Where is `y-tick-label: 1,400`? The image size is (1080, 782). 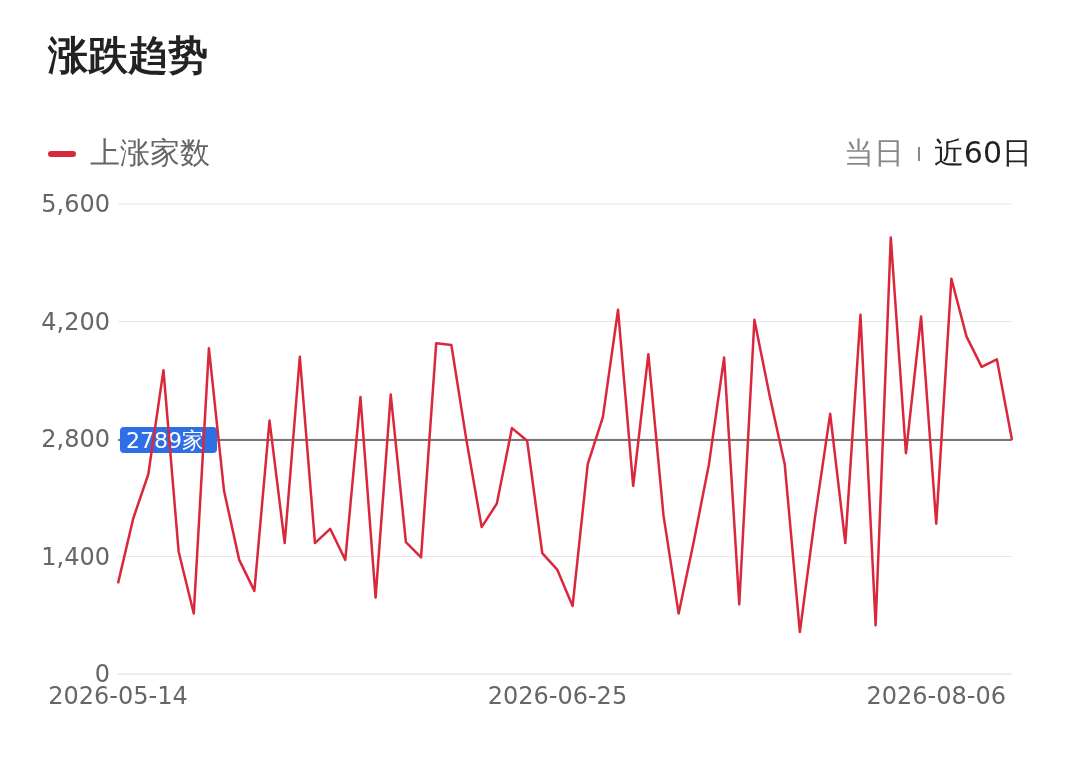
y-tick-label: 1,400 is located at coordinates (75, 556).